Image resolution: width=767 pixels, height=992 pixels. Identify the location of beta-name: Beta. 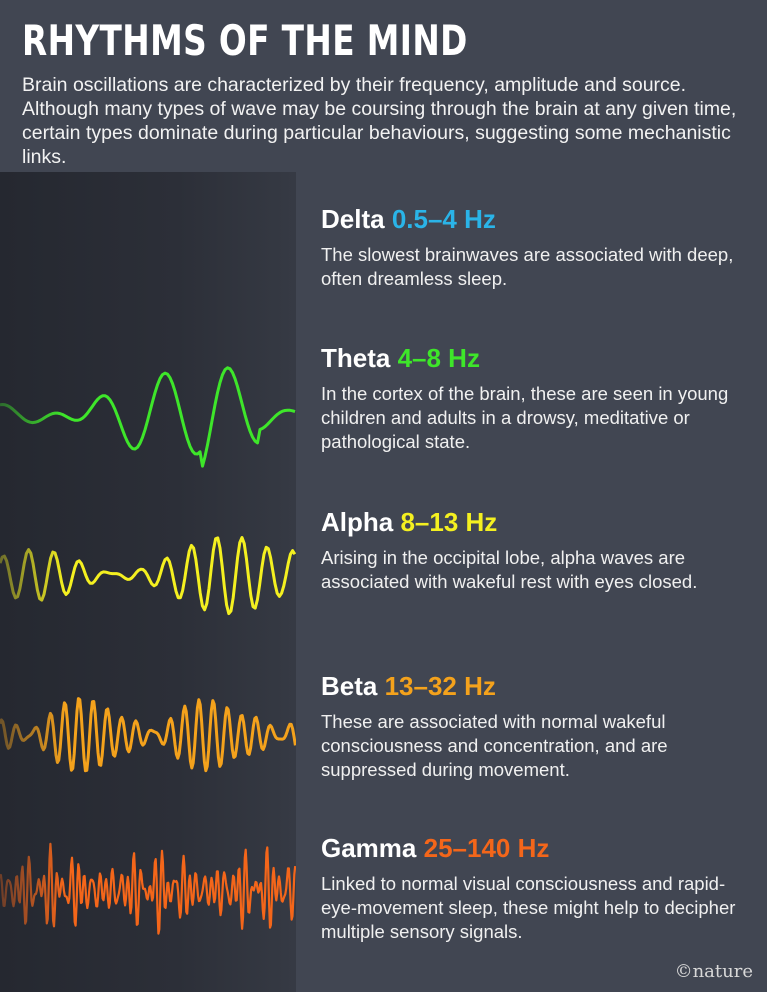
(349, 686).